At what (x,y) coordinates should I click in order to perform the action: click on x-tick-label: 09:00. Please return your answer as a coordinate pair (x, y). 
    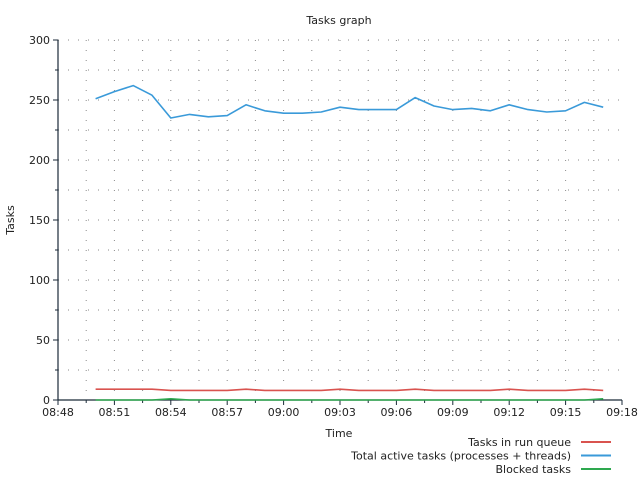
    Looking at the image, I should click on (284, 412).